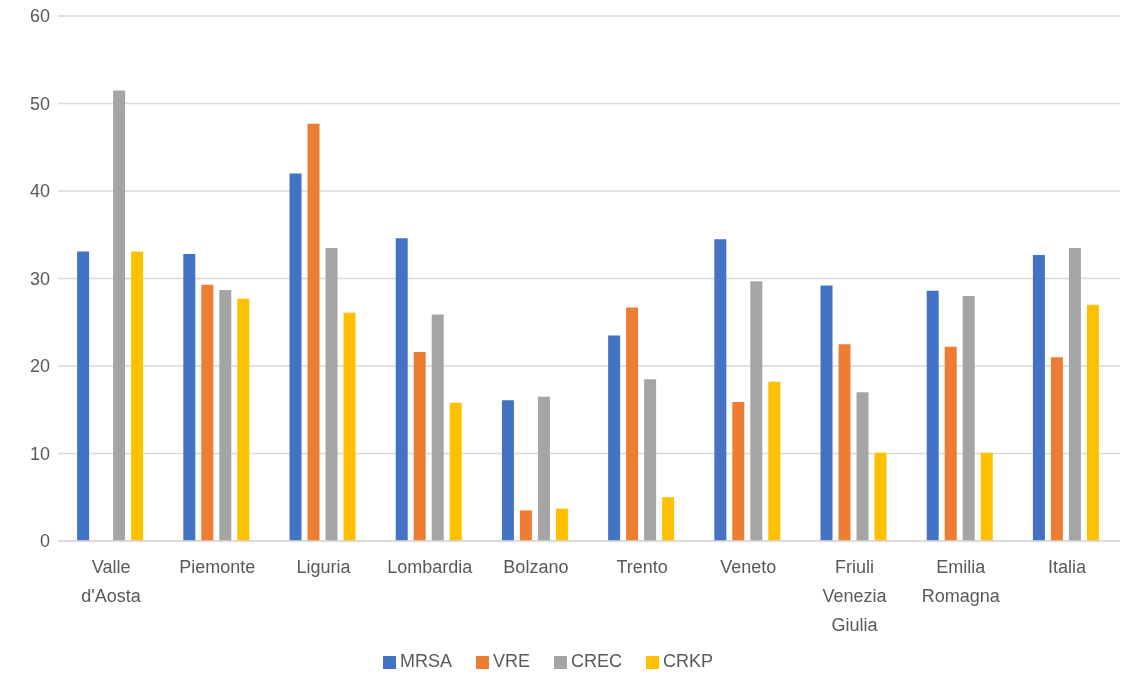  What do you see at coordinates (1067, 567) in the screenshot?
I see `x-tick-label: Italia` at bounding box center [1067, 567].